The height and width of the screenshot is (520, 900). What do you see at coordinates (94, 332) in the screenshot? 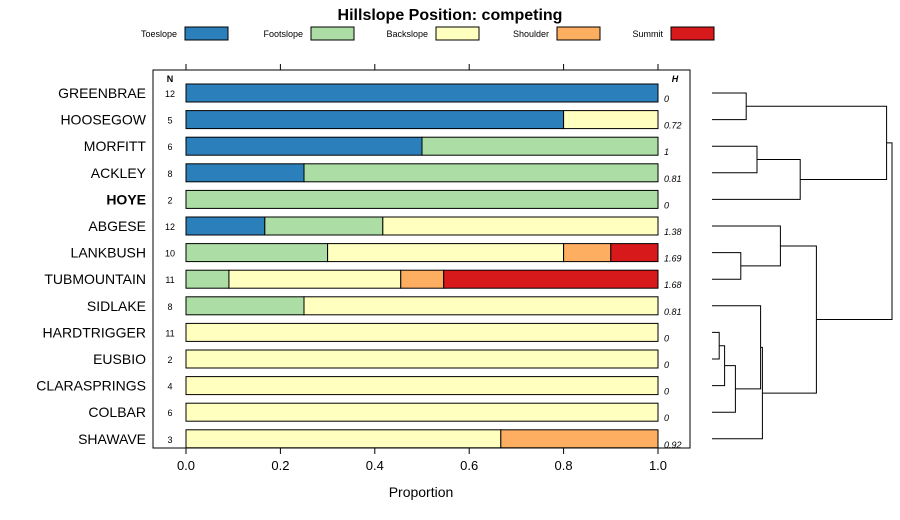
I see `row-label: HARDTRIGGER` at bounding box center [94, 332].